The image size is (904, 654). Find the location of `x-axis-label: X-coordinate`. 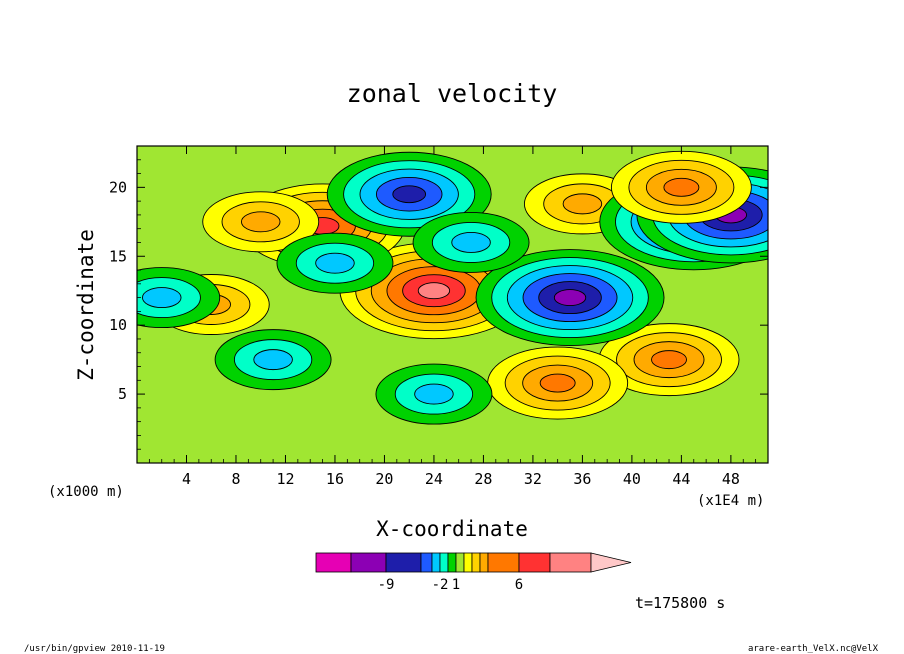

x-axis-label: X-coordinate is located at coordinates (452, 529).